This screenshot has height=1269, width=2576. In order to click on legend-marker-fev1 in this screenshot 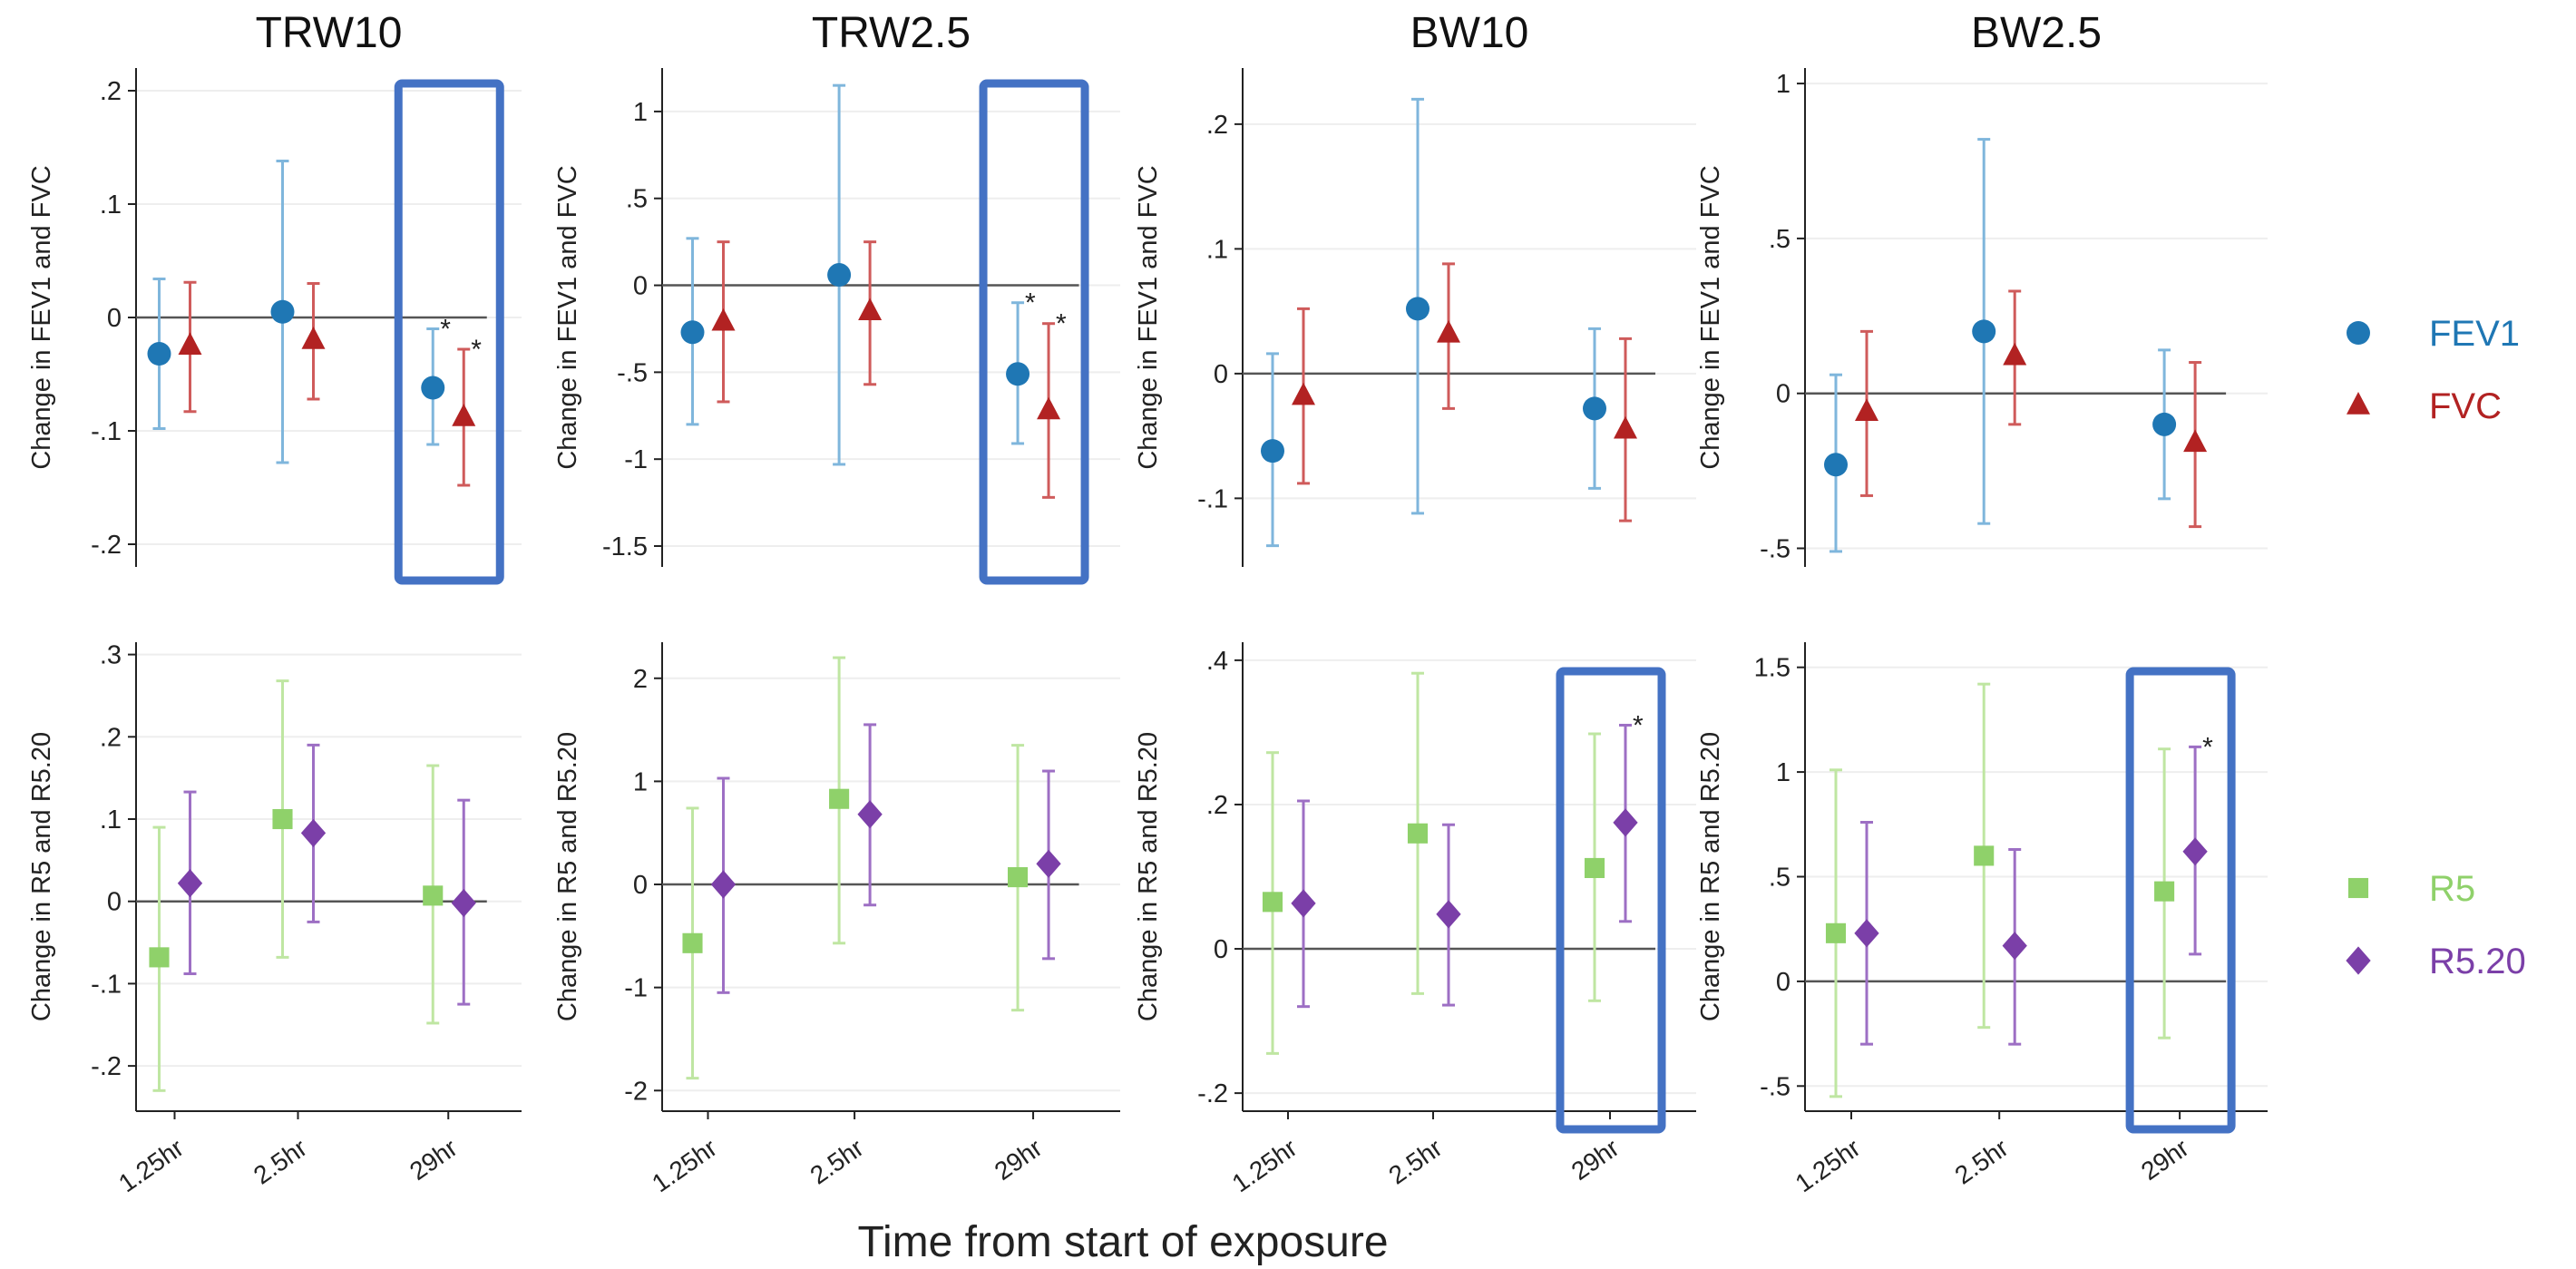, I will do `click(2358, 333)`.